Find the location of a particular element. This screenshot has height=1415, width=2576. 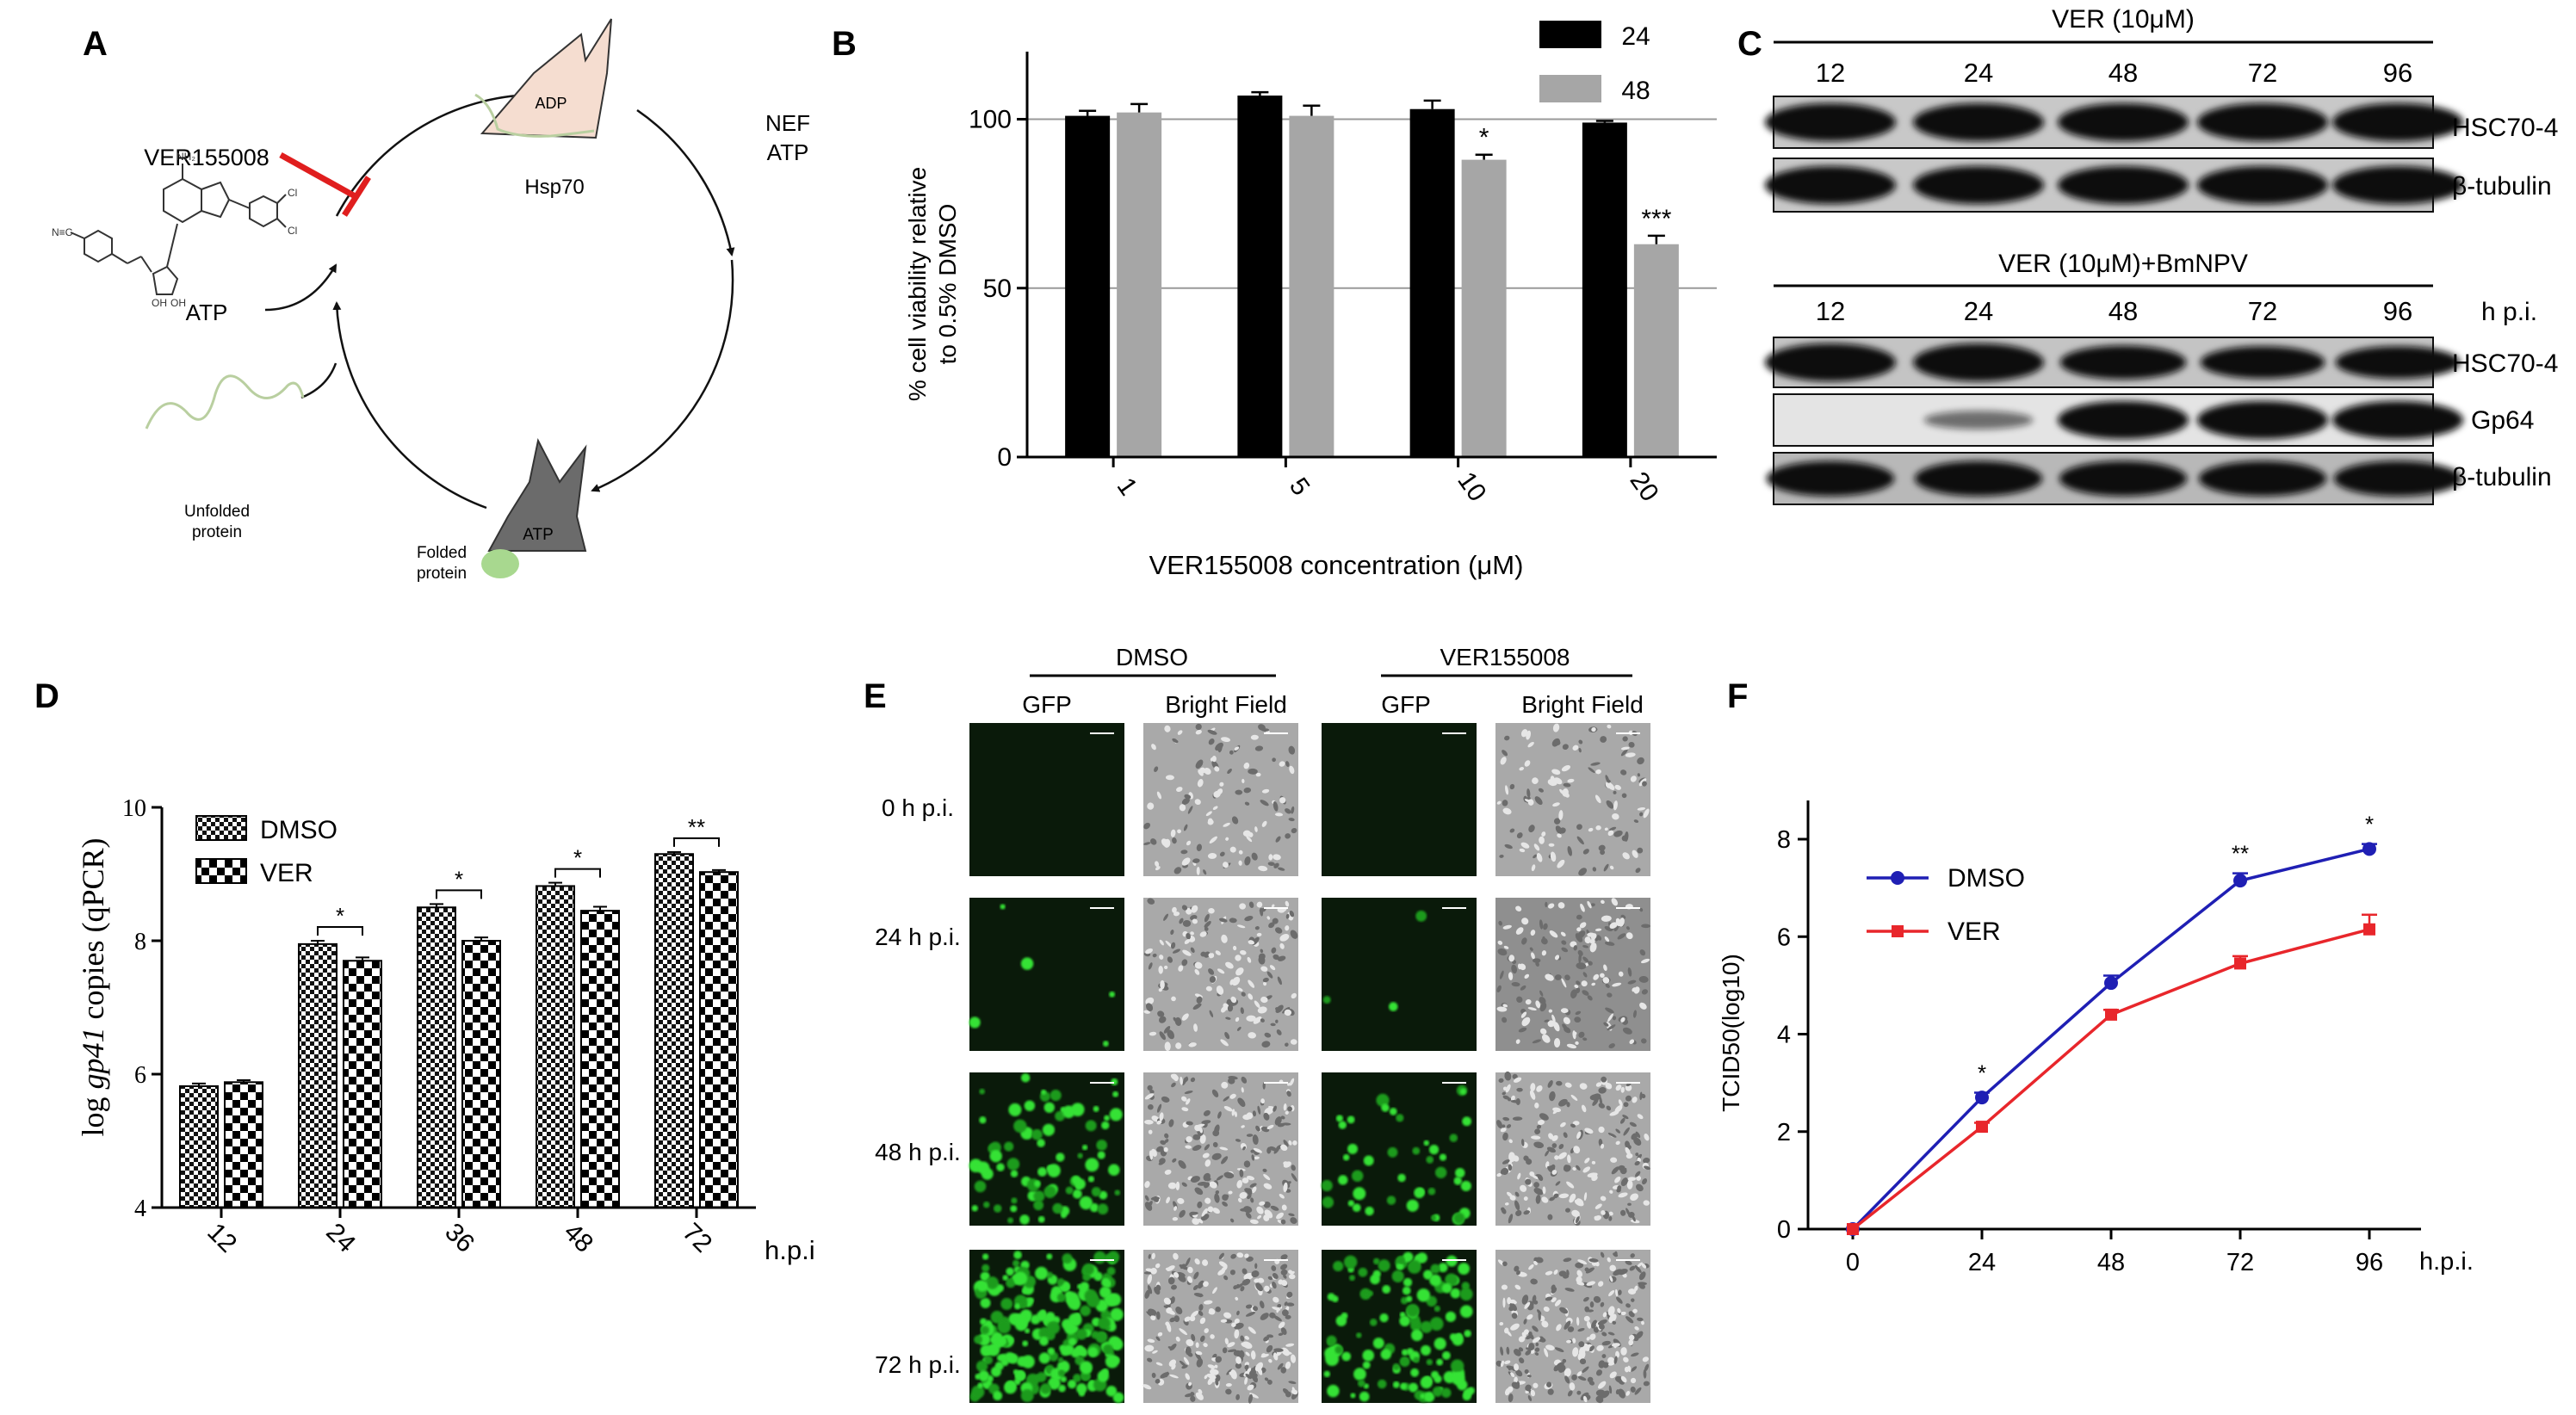

b-sig-20: *** is located at coordinates (1656, 219).